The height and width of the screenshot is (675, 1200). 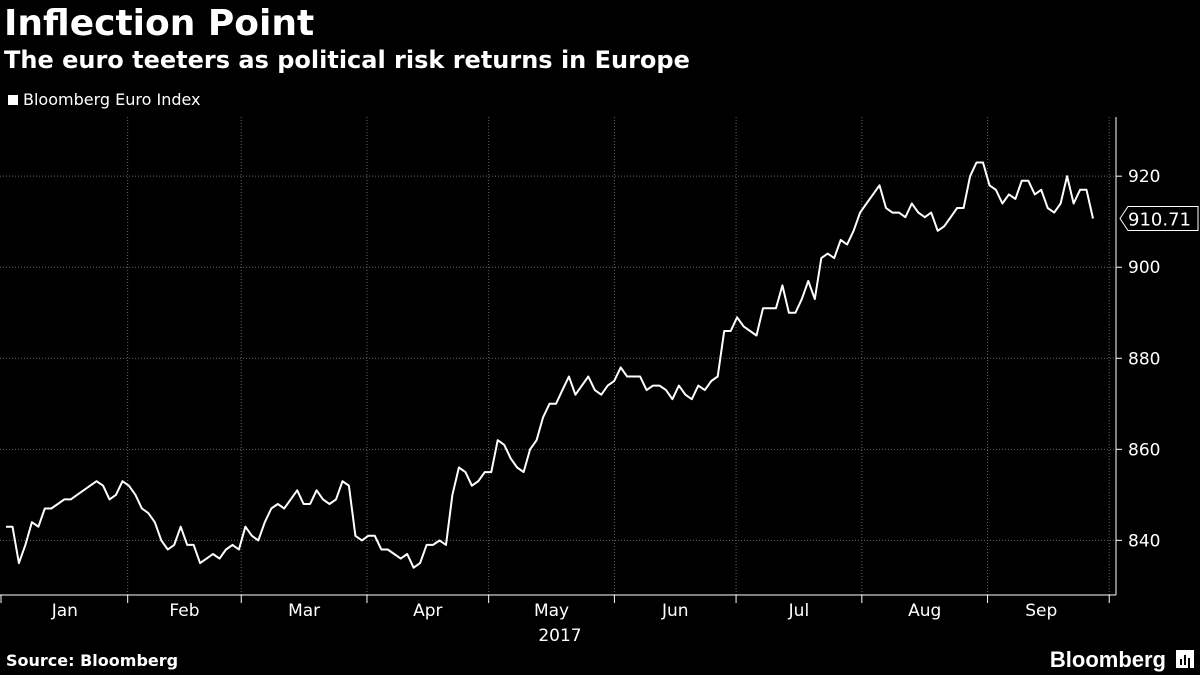 What do you see at coordinates (924, 611) in the screenshot?
I see `x-tick-label: Aug` at bounding box center [924, 611].